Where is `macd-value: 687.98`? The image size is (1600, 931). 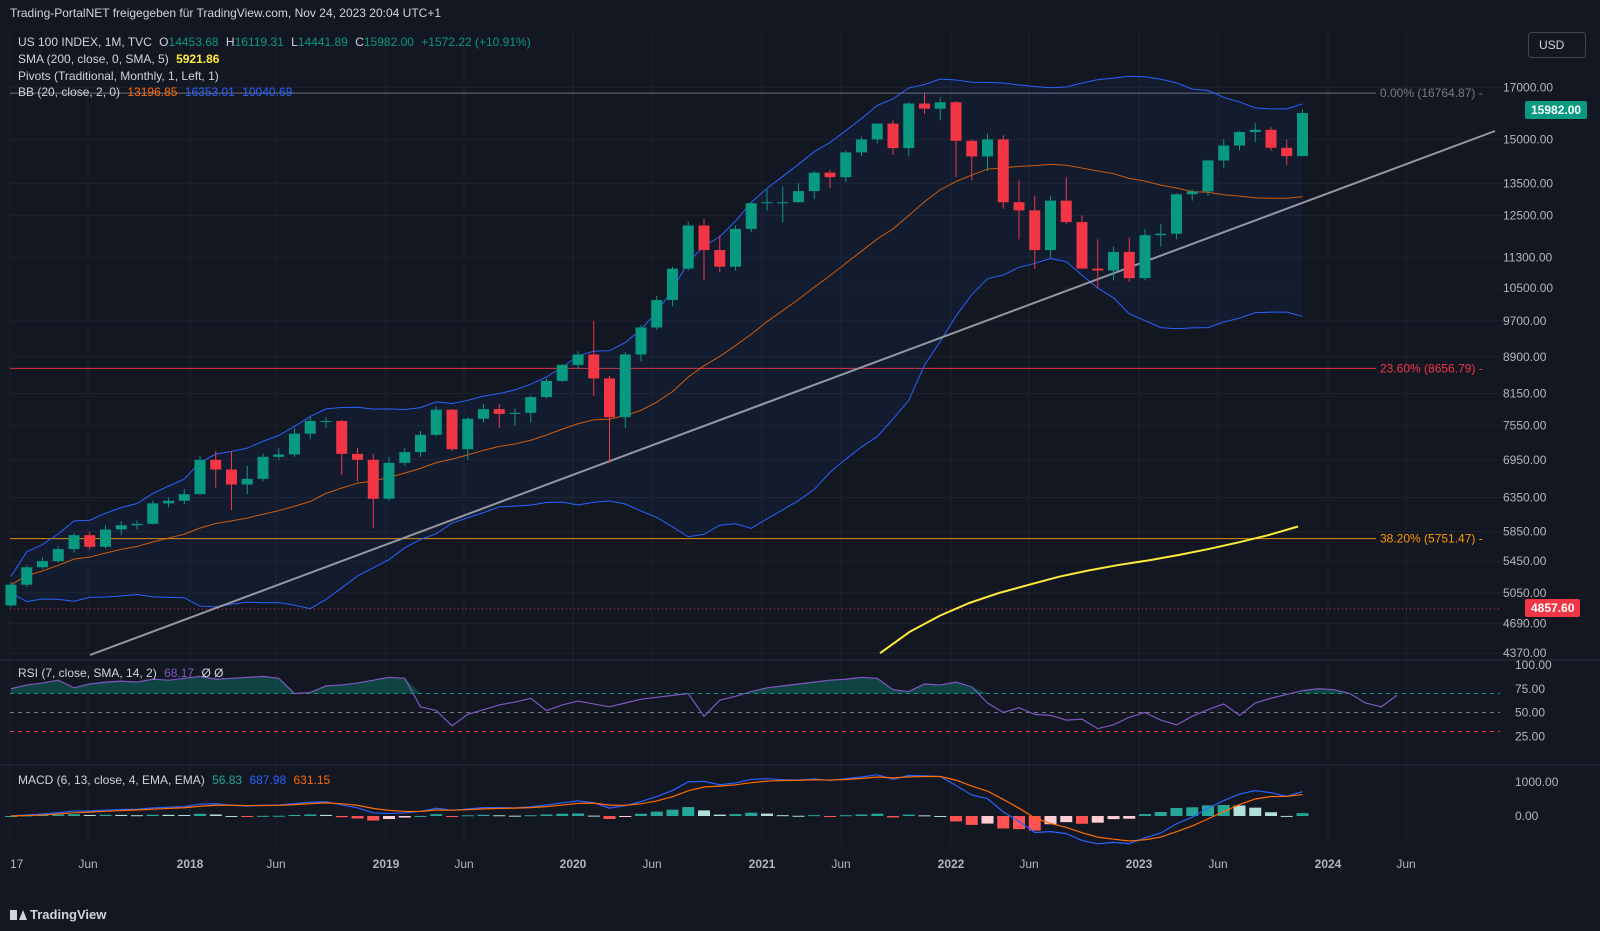
macd-value: 687.98 is located at coordinates (268, 780).